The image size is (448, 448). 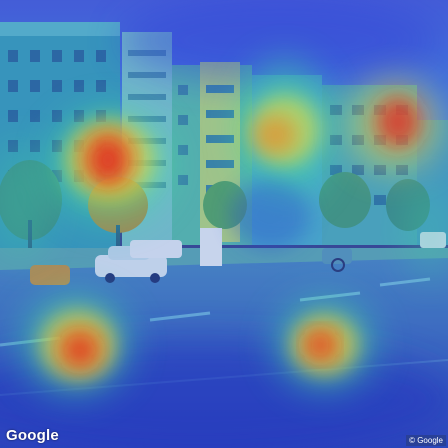 What do you see at coordinates (32, 435) in the screenshot?
I see `google-logo-text: Google` at bounding box center [32, 435].